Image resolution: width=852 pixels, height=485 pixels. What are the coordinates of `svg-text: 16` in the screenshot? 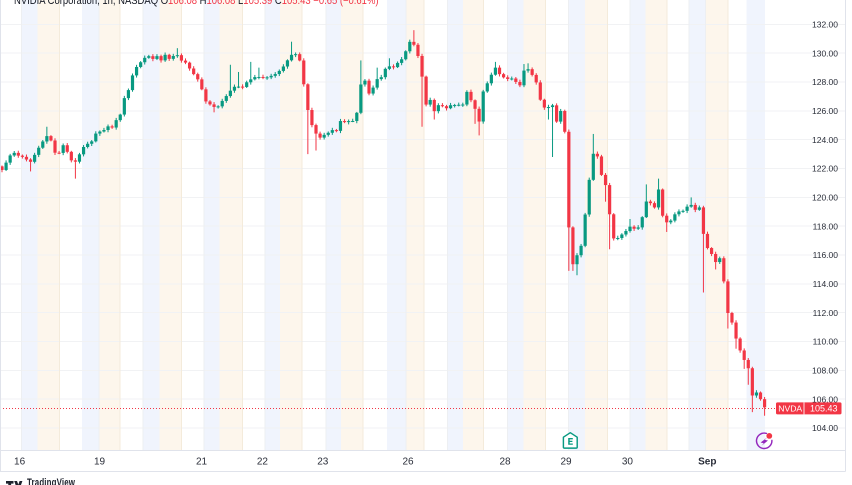 It's located at (20, 462).